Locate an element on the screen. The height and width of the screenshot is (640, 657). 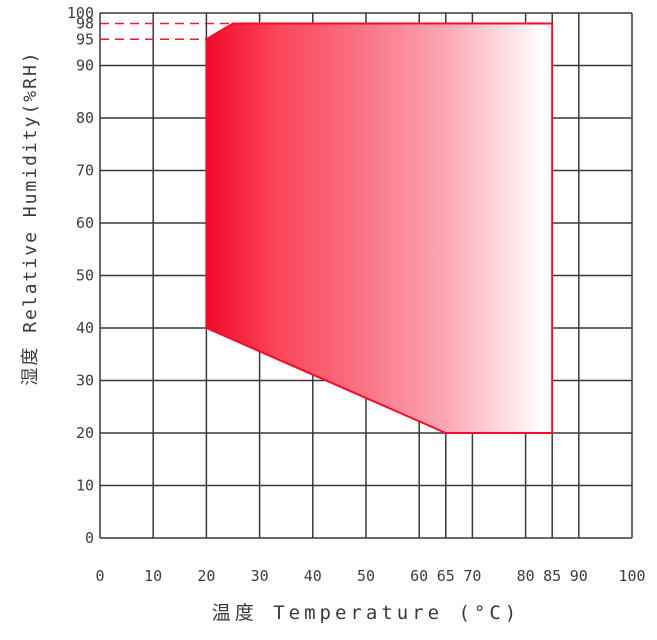
x-tick-label: 30 is located at coordinates (260, 576).